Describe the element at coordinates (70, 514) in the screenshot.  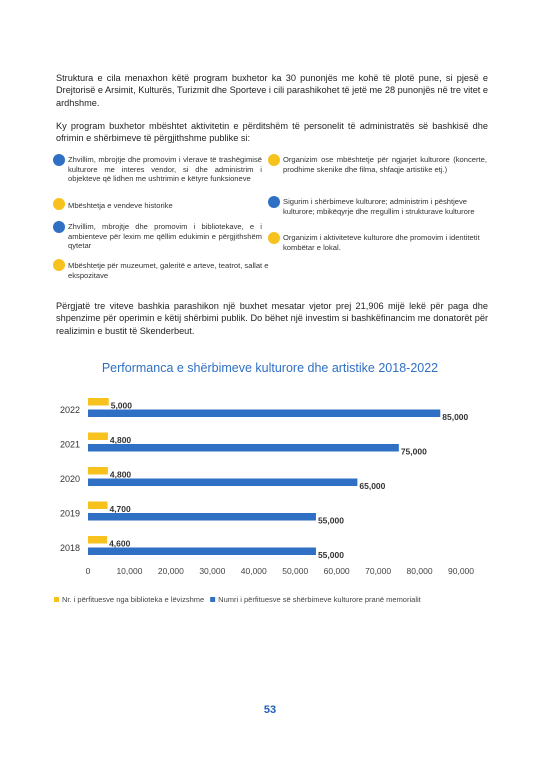
I see `category-label: 2019` at that location.